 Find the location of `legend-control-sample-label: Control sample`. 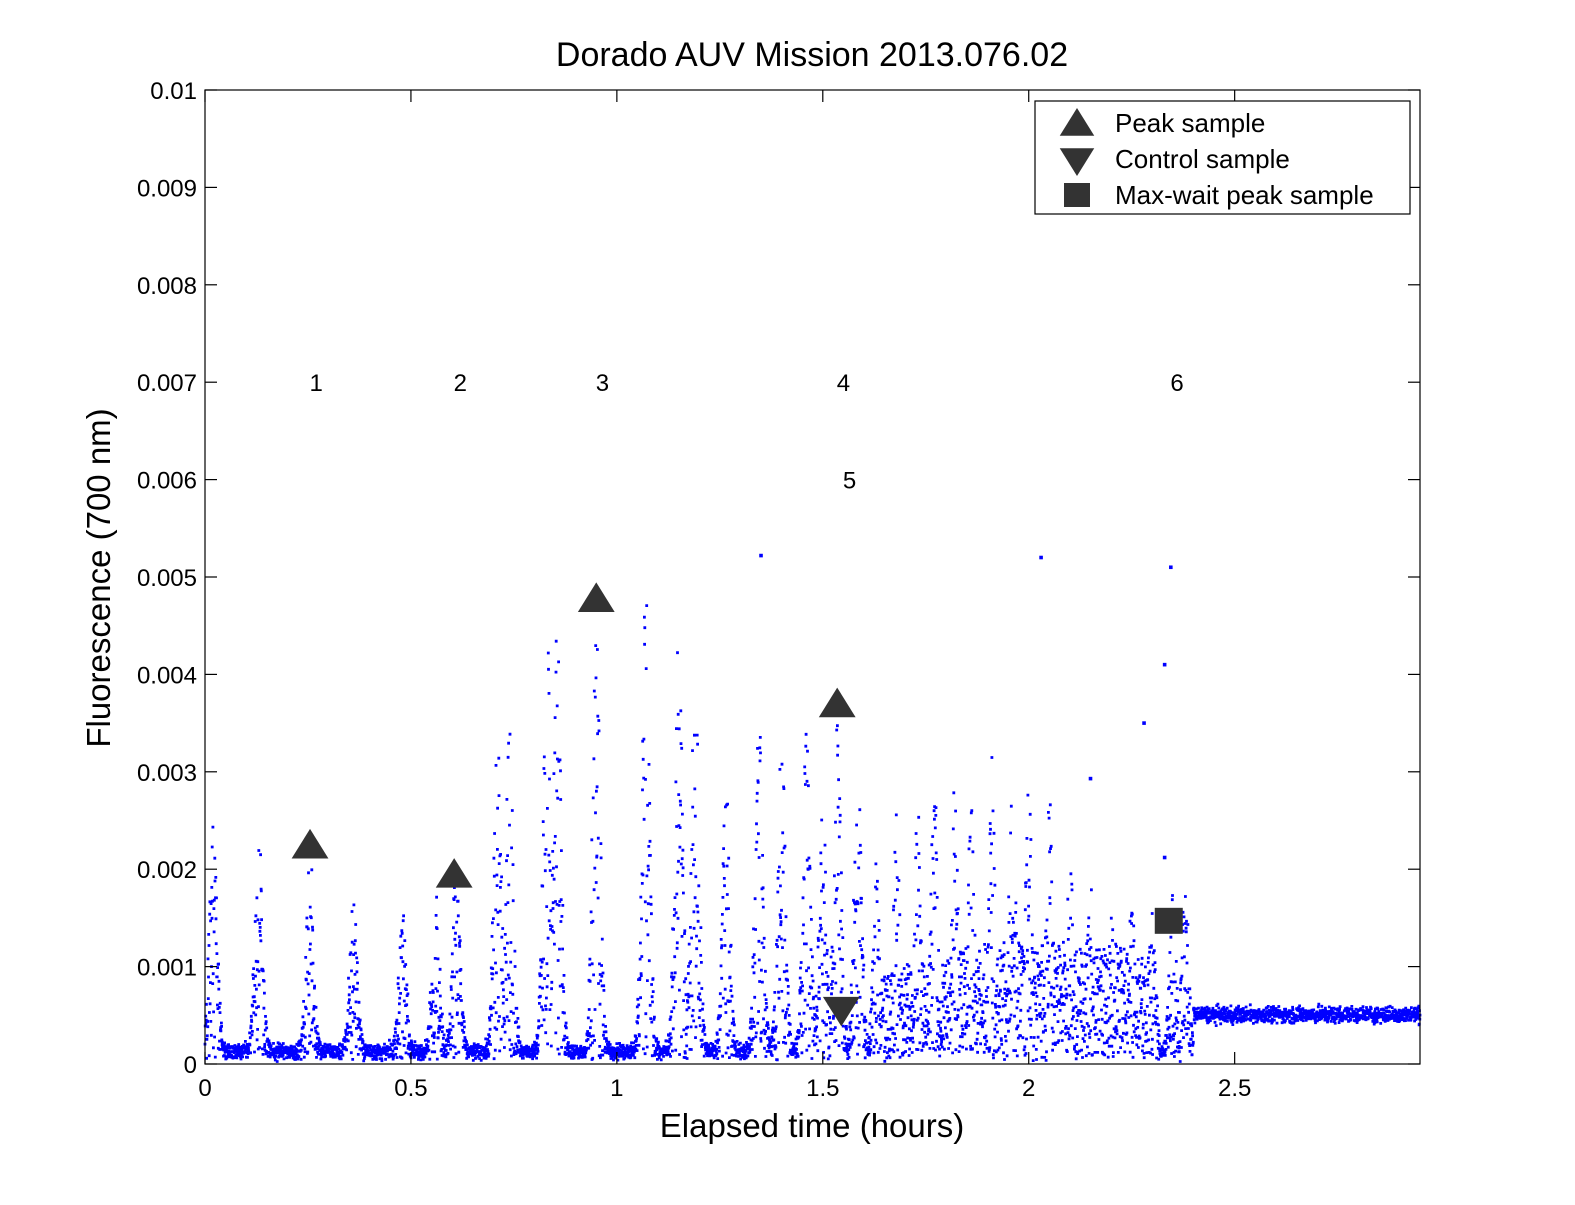

legend-control-sample-label: Control sample is located at coordinates (1202, 159).